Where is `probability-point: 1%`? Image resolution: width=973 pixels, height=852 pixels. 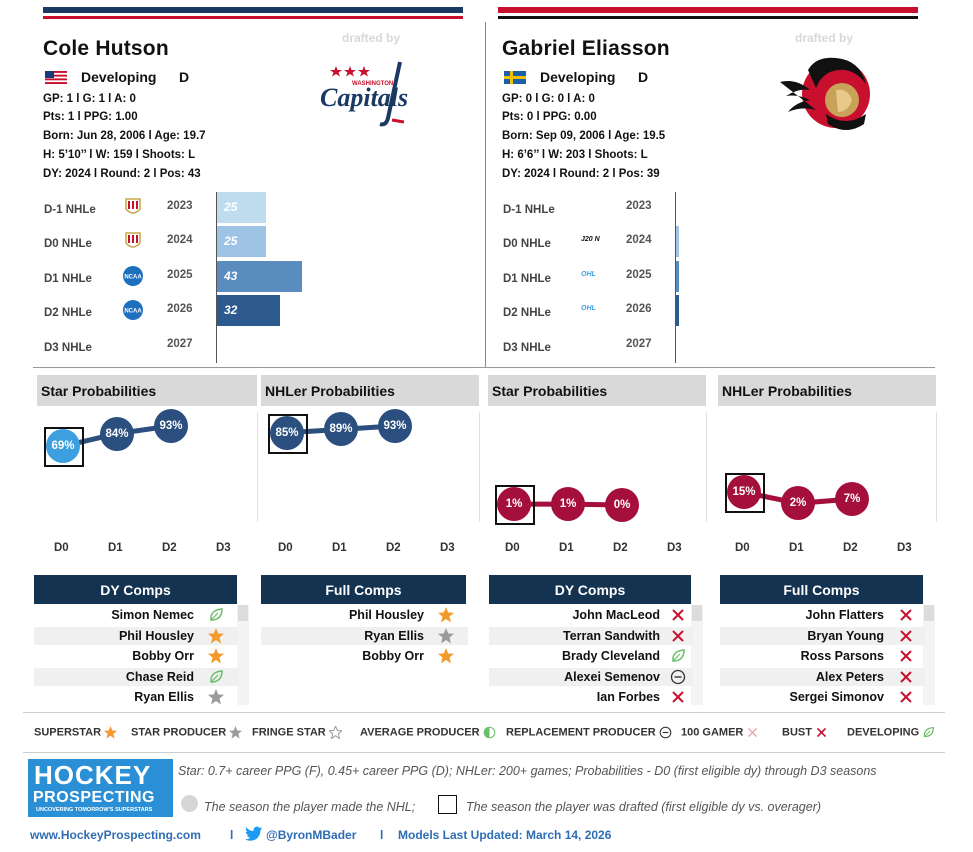
probability-point: 1% is located at coordinates (514, 504).